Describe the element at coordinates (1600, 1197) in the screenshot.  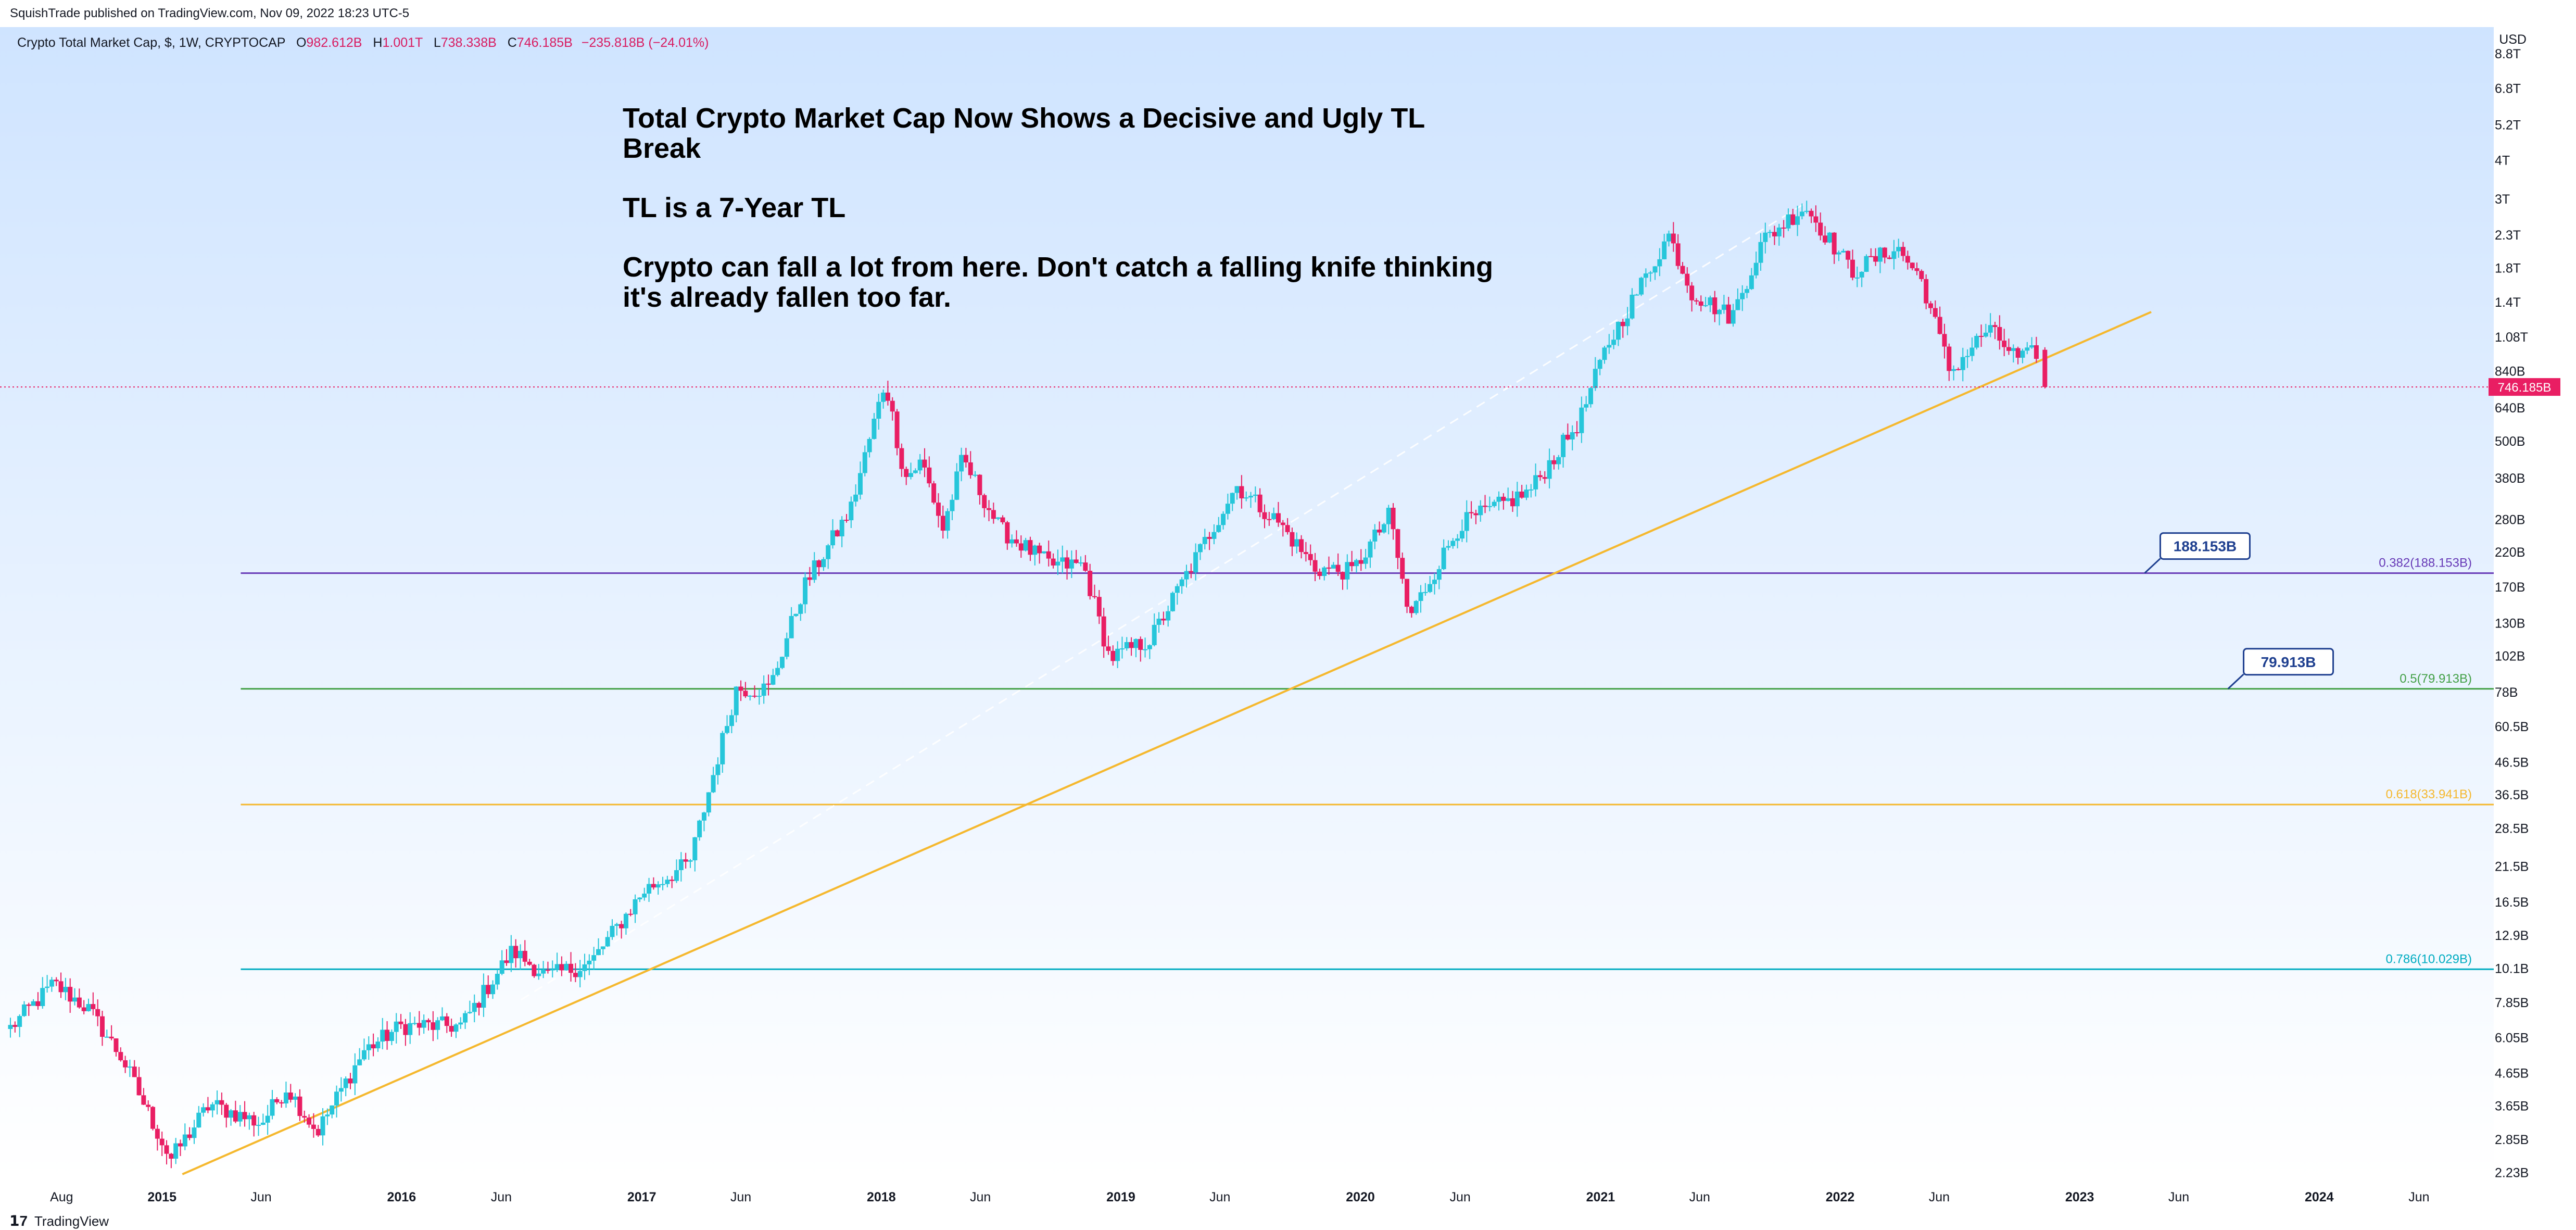
I see `x-tick-13: 2021` at that location.